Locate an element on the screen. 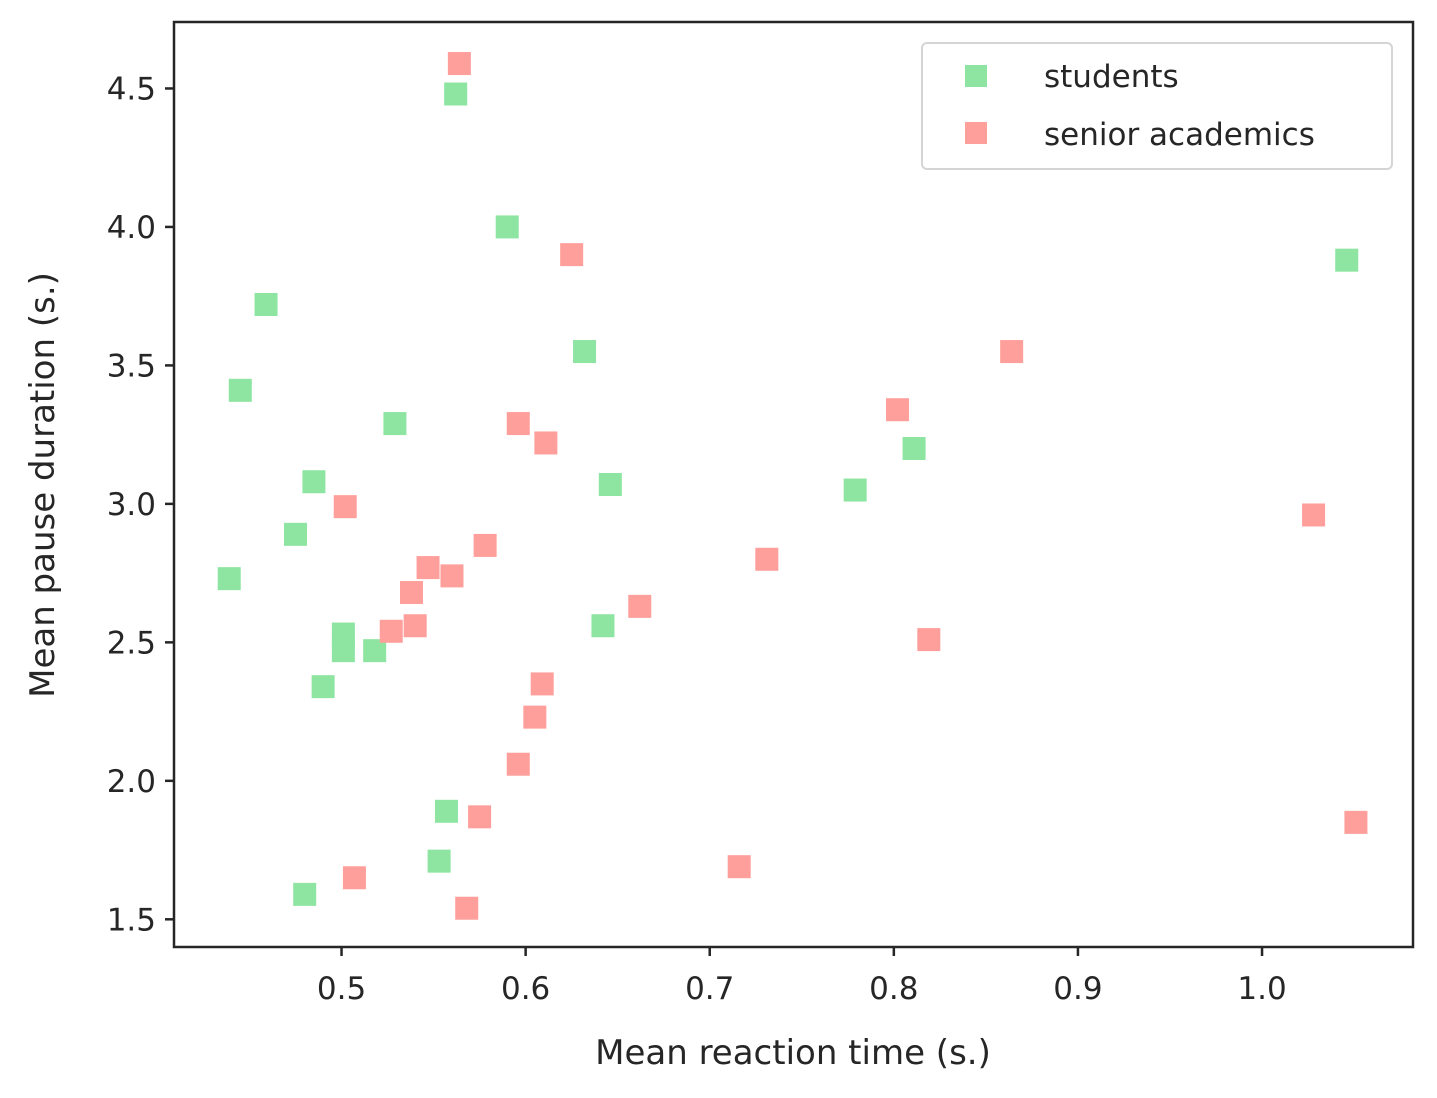 The image size is (1437, 1098). y-axis: 1.5 2.0 2.5 3.0 3.5 4.0 4.5 is located at coordinates (140, 504).